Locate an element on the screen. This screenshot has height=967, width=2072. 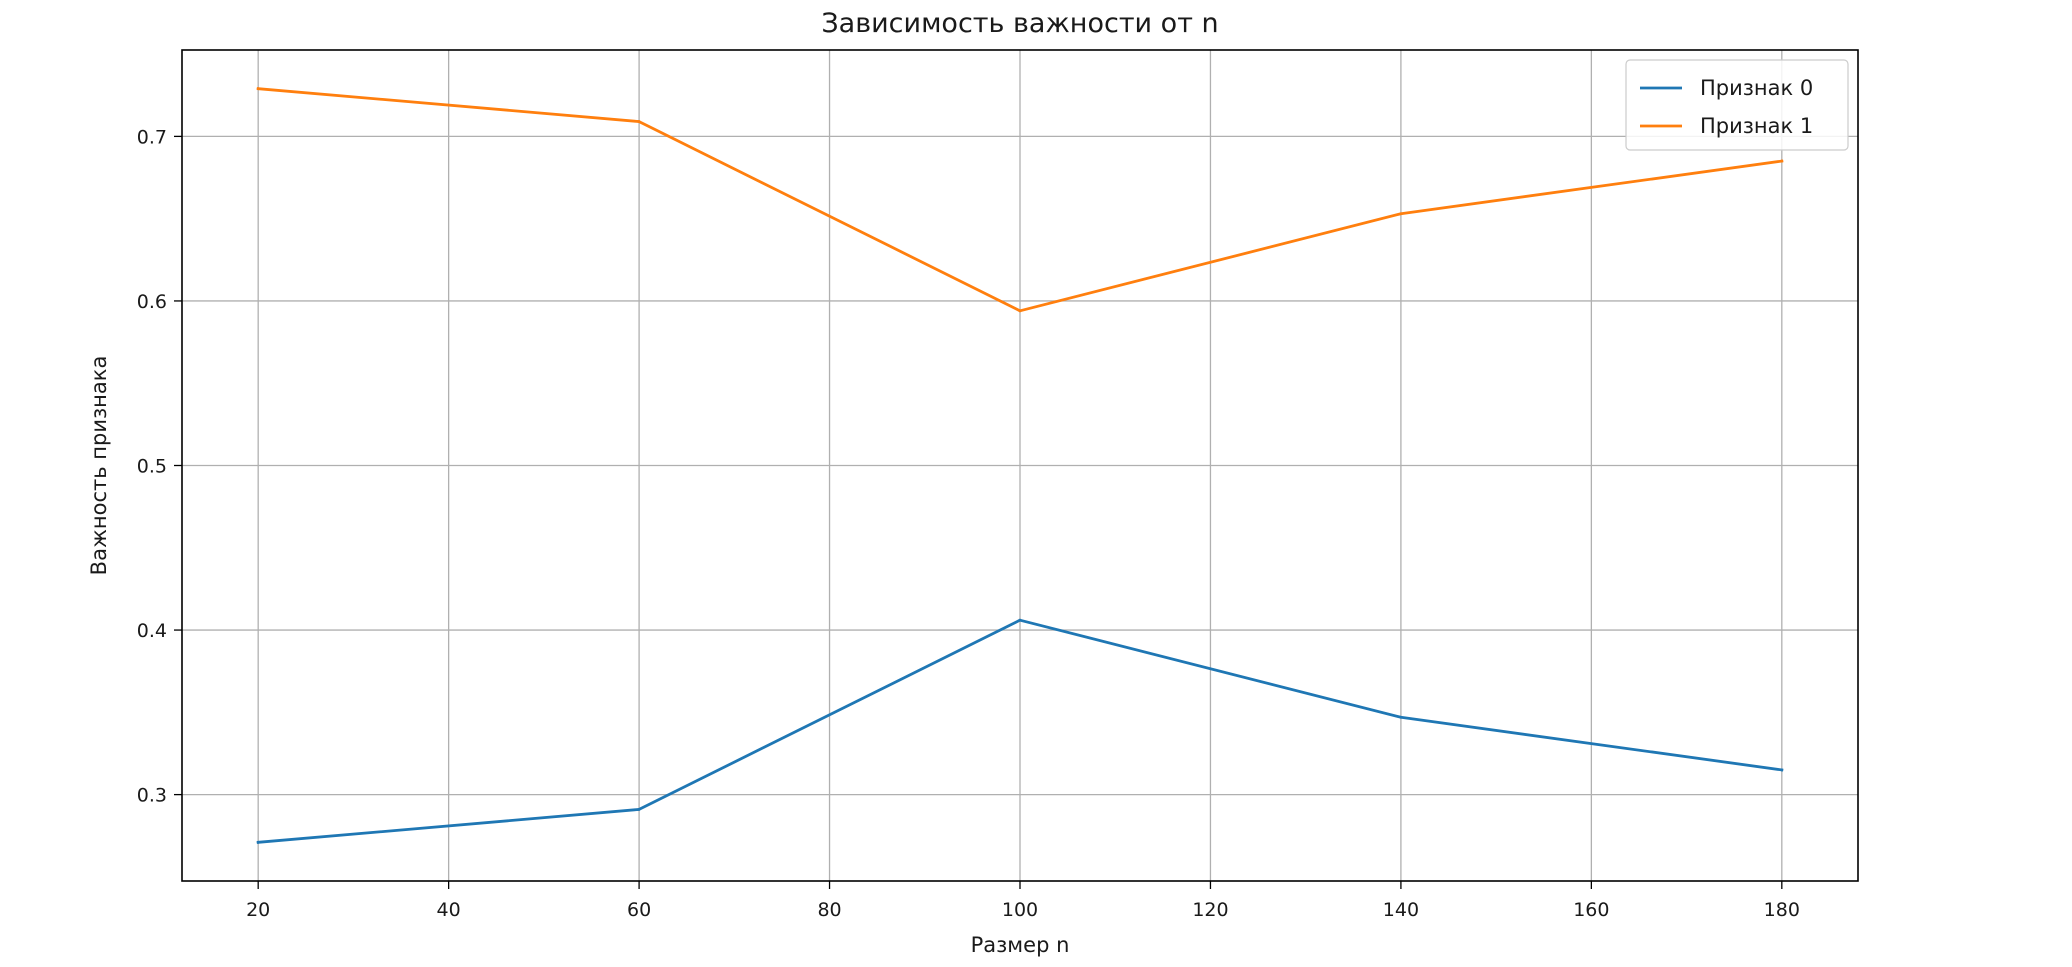
x-tick-label: 180 is located at coordinates (1782, 910).